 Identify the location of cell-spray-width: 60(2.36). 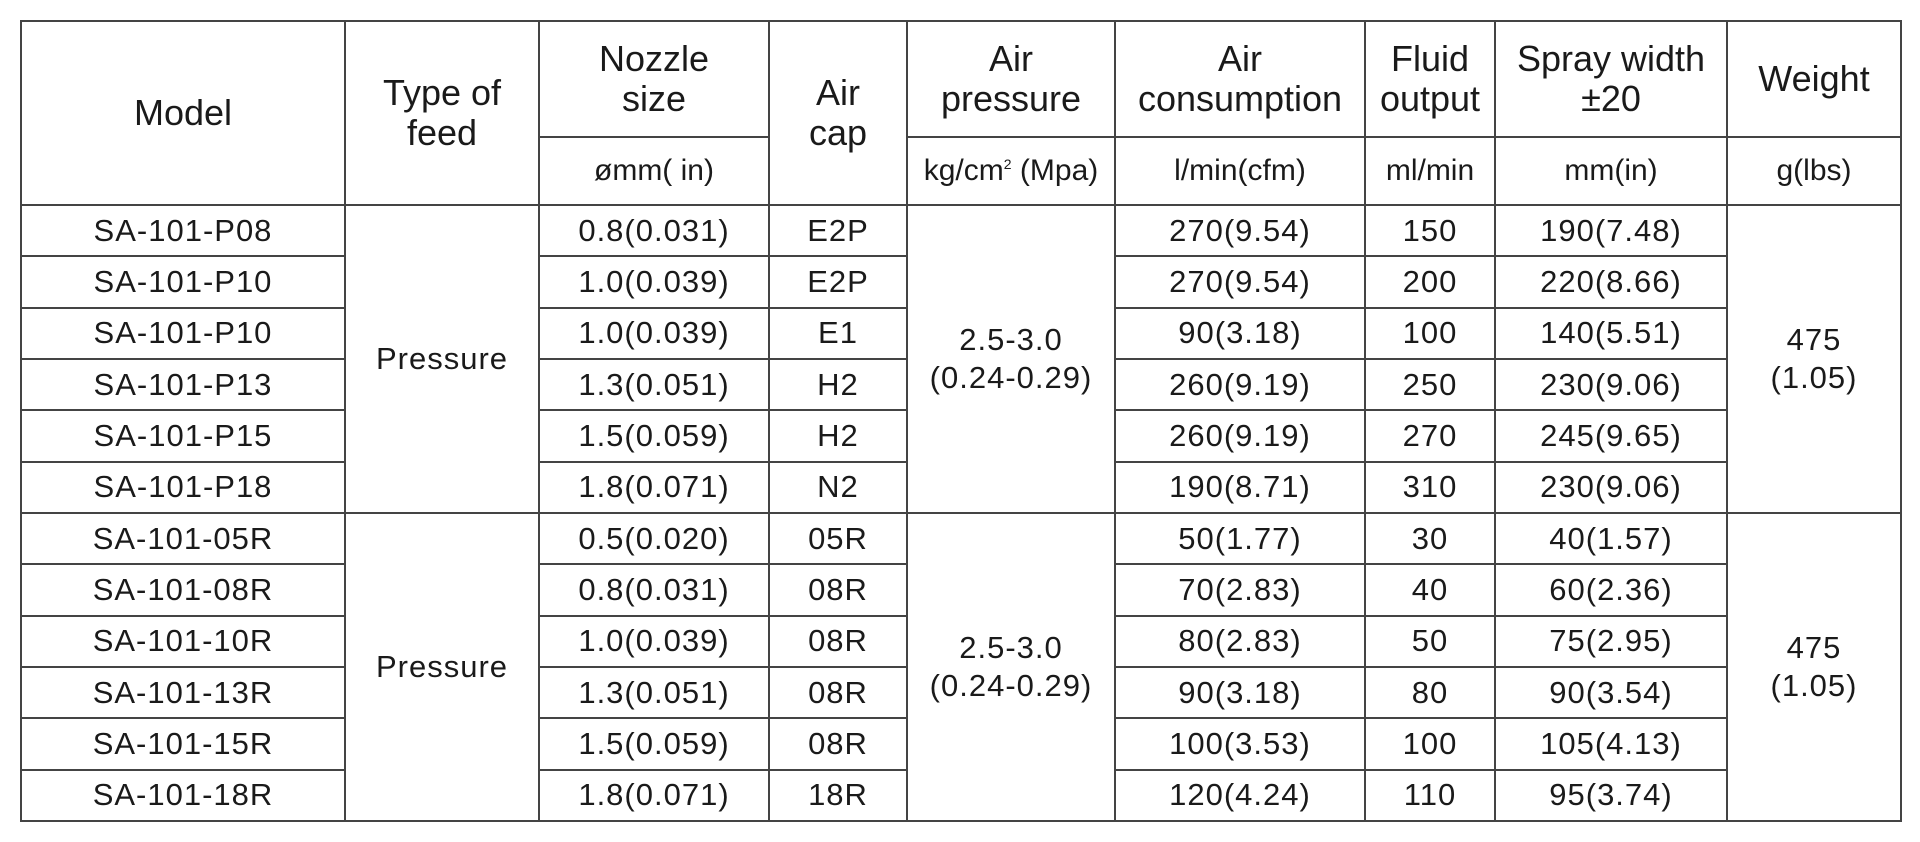
(1611, 590).